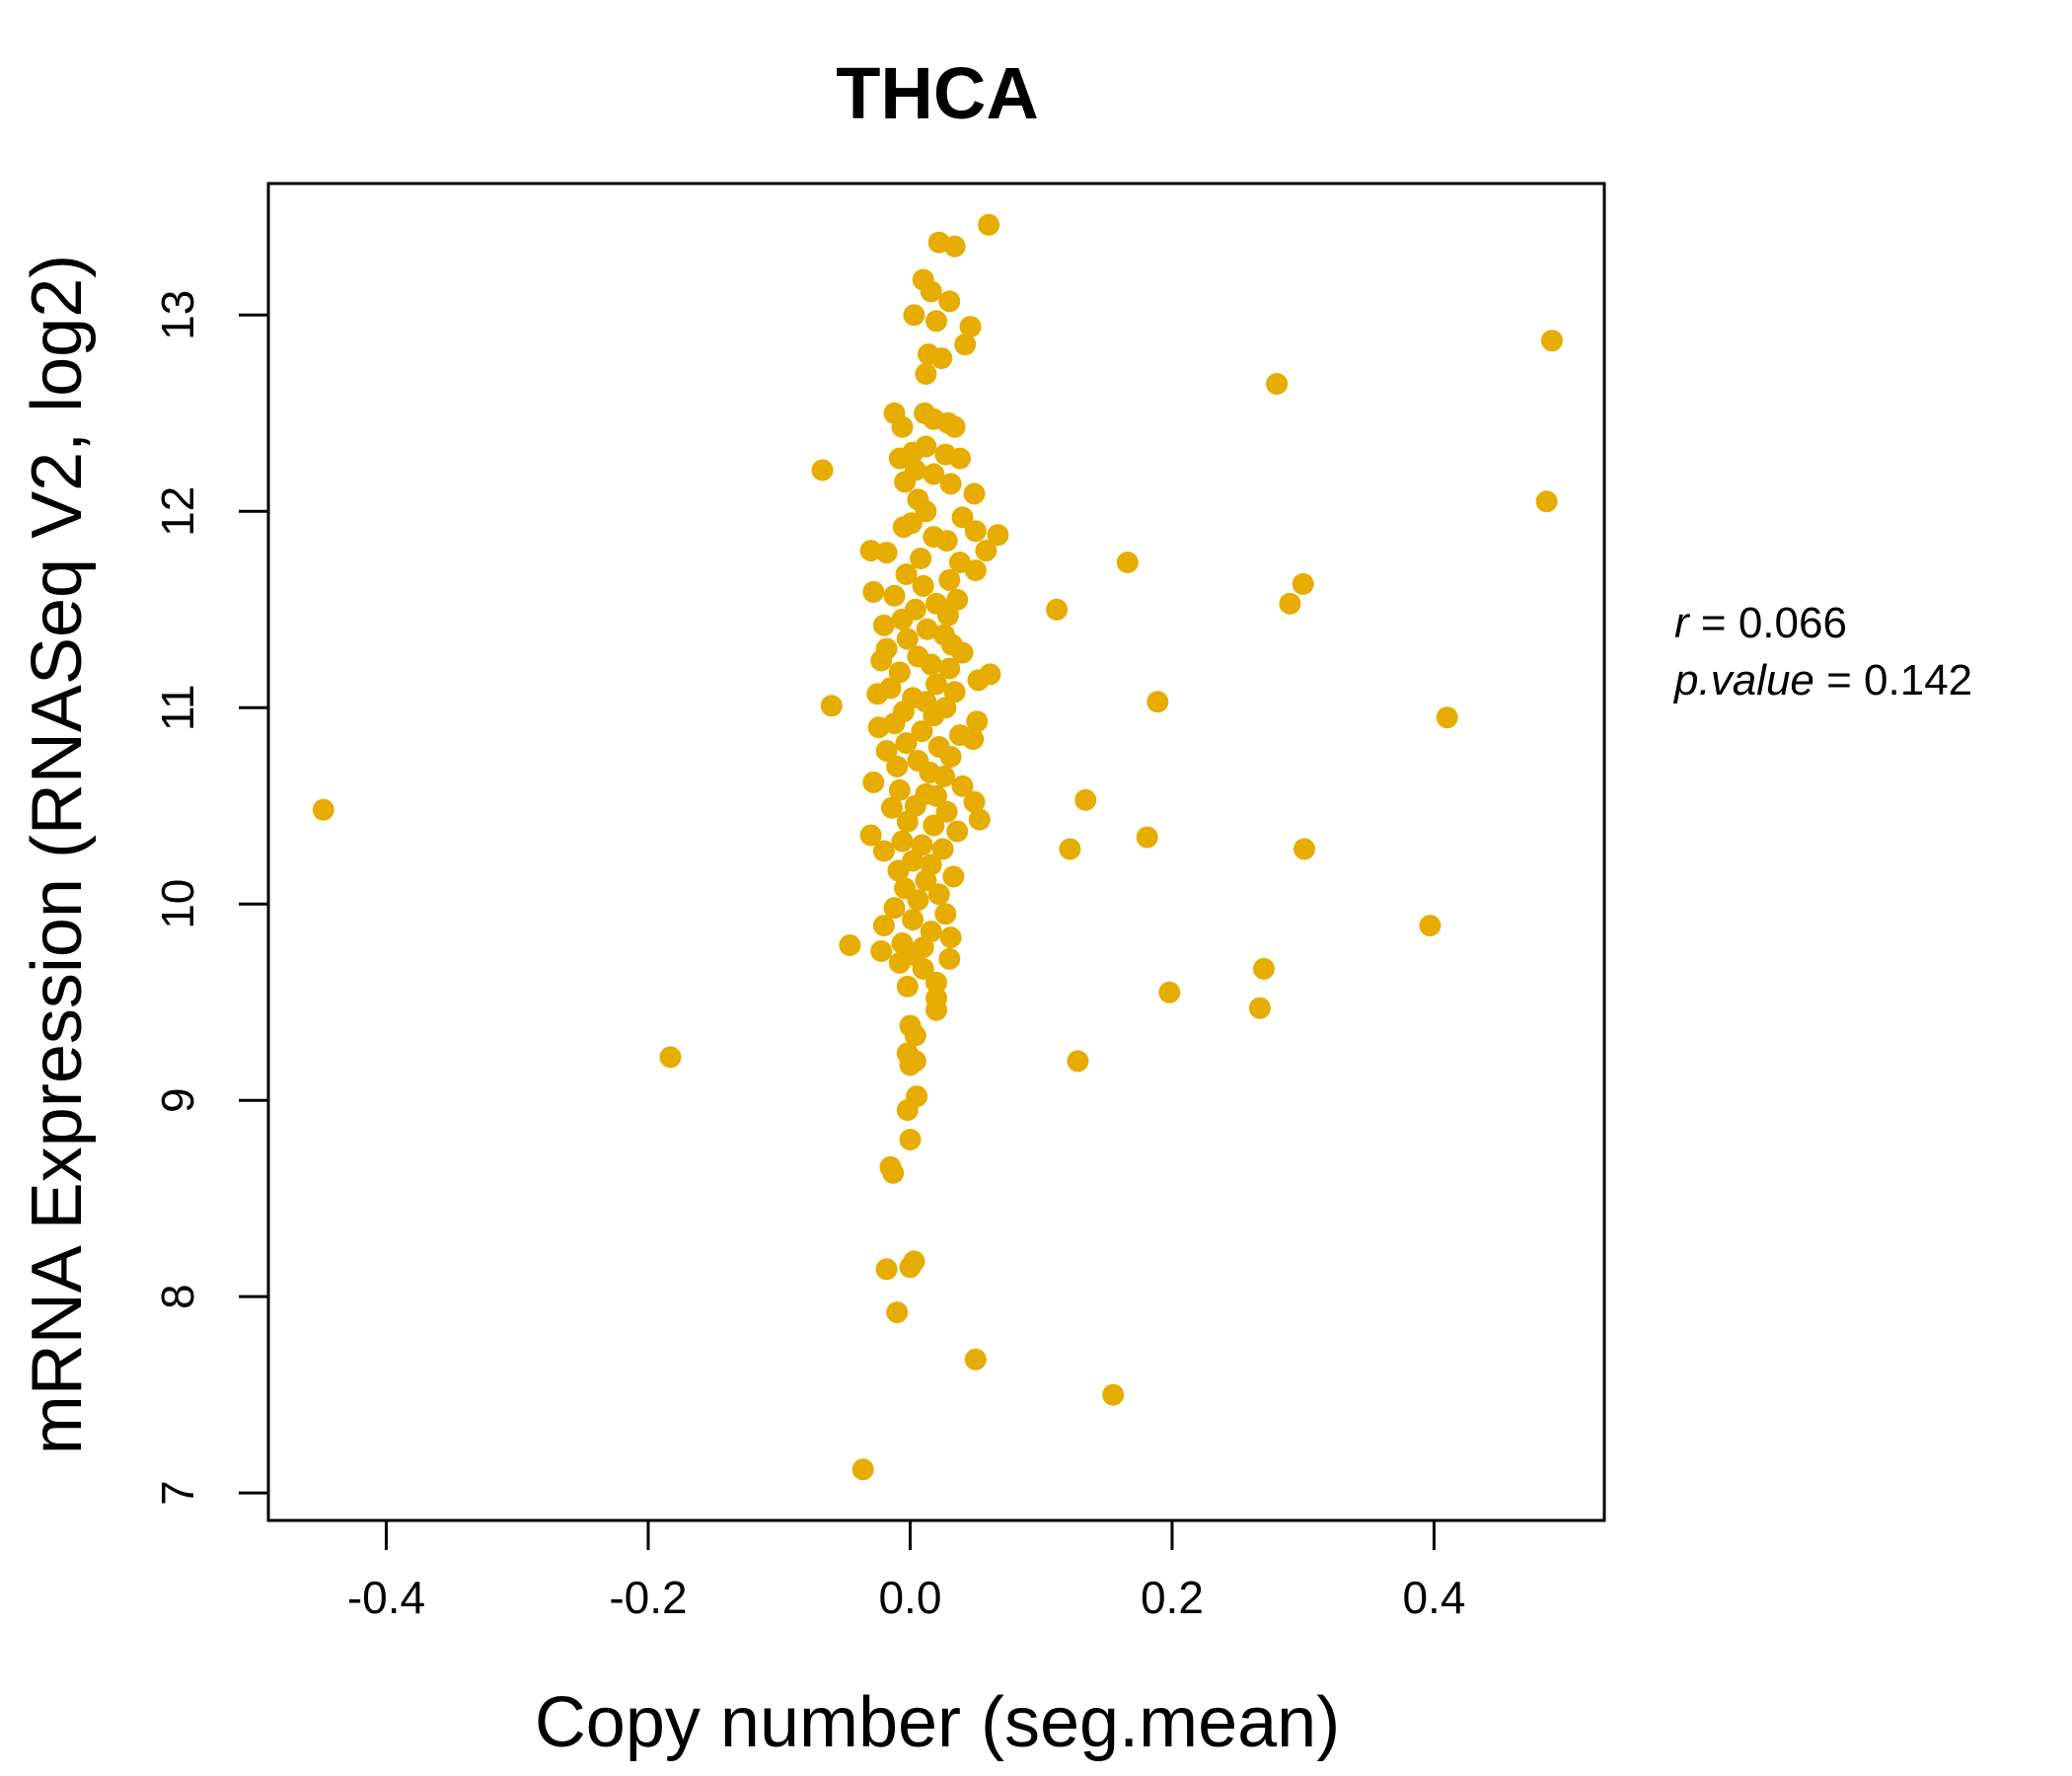 The width and height of the screenshot is (2072, 1776). I want to click on x-tick-label: 0.4, so click(1433, 1598).